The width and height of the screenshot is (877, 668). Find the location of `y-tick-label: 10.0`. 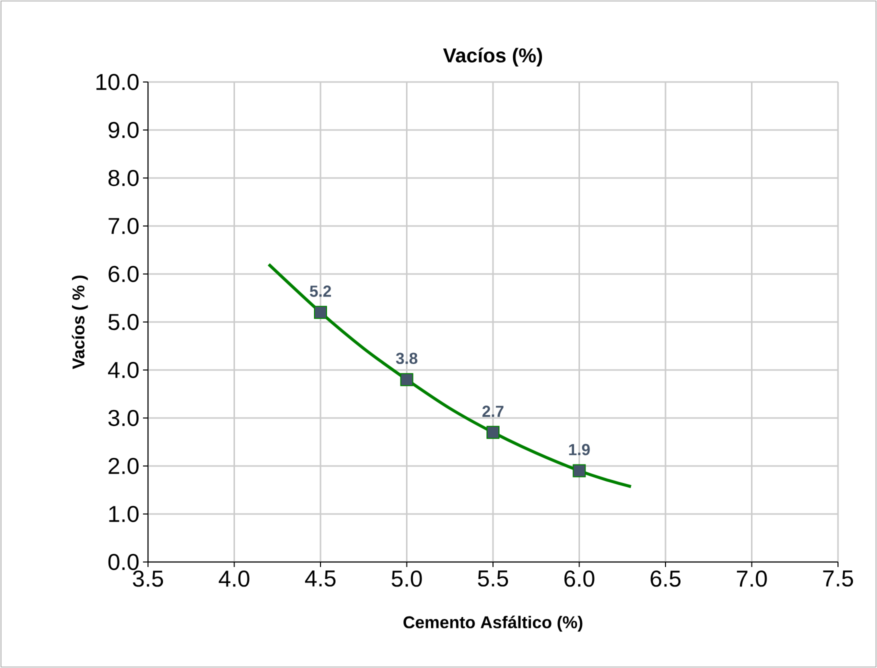

y-tick-label: 10.0 is located at coordinates (117, 82).